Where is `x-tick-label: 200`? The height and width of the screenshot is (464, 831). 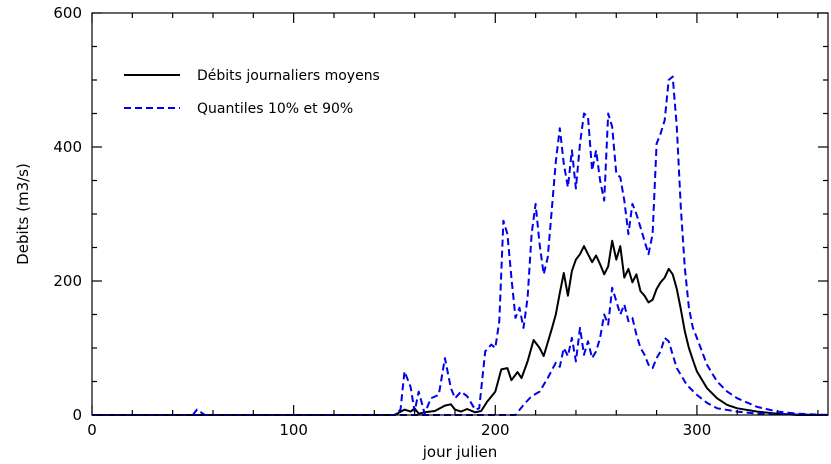 x-tick-label: 200 is located at coordinates (495, 430).